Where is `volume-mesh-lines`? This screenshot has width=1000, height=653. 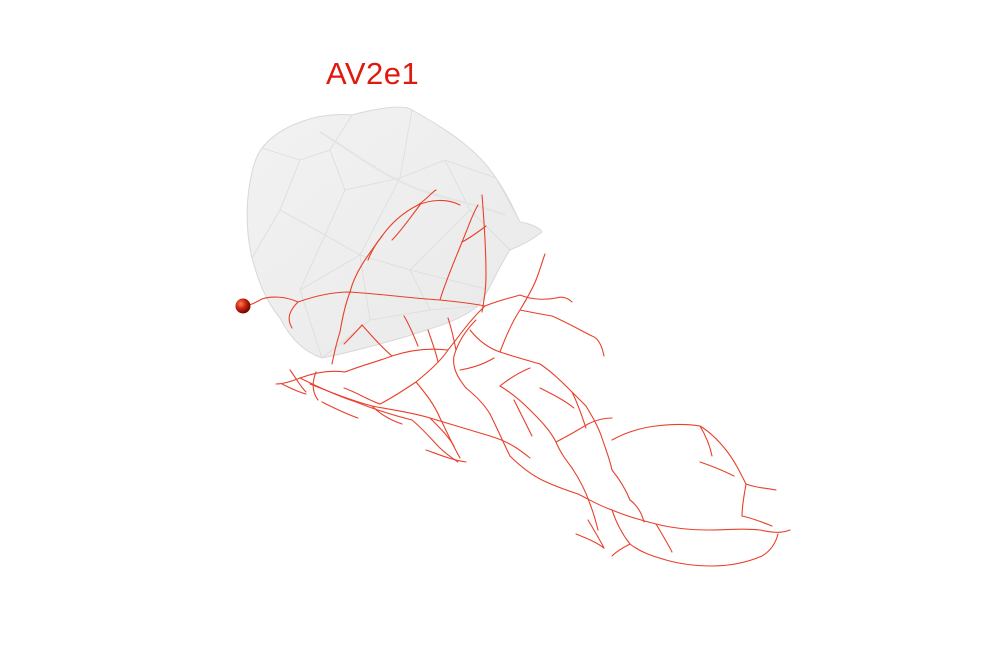
volume-mesh-lines is located at coordinates (386, 234).